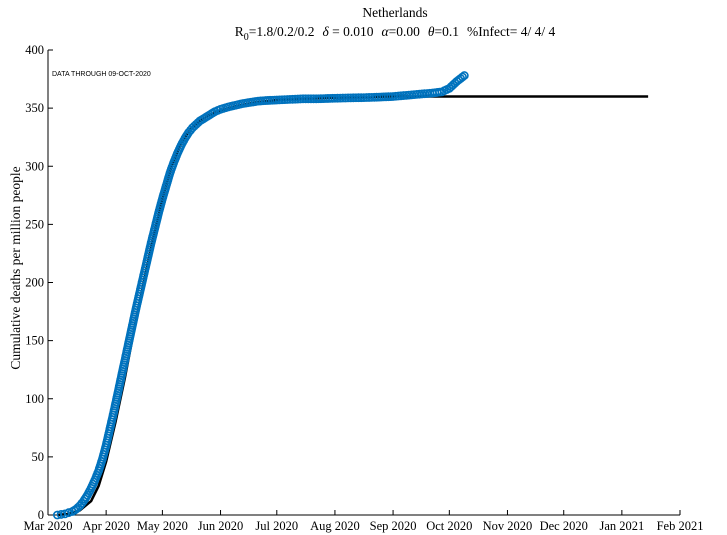 This screenshot has width=727, height=535. I want to click on y-ticks: 0 50 100 150 200 250 300 350 400, so click(39, 282).